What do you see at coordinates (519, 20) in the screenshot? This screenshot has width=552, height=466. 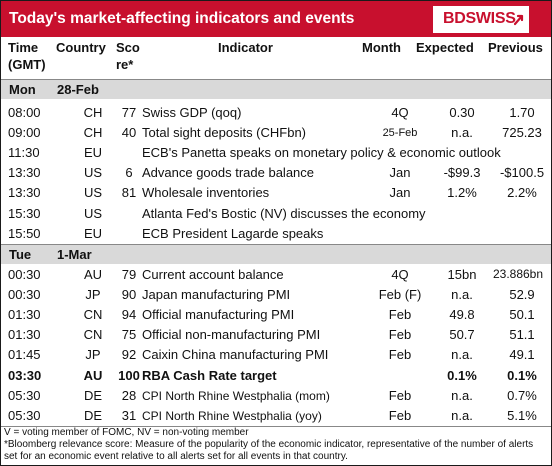 I see `logo-arrow-icon` at bounding box center [519, 20].